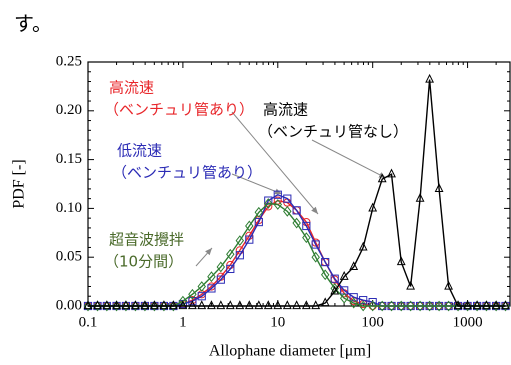  Describe the element at coordinates (290, 351) in the screenshot. I see `x-axis-label: Allophane diameter [μm]` at that location.